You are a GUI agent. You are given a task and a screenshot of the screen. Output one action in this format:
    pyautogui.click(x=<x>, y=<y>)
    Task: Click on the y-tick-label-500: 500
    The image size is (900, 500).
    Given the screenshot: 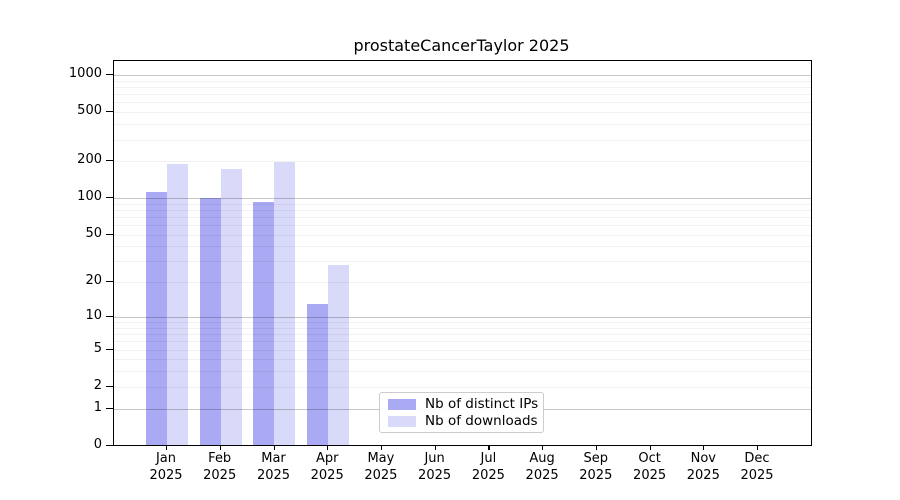 What is the action you would take?
    pyautogui.click(x=89, y=111)
    